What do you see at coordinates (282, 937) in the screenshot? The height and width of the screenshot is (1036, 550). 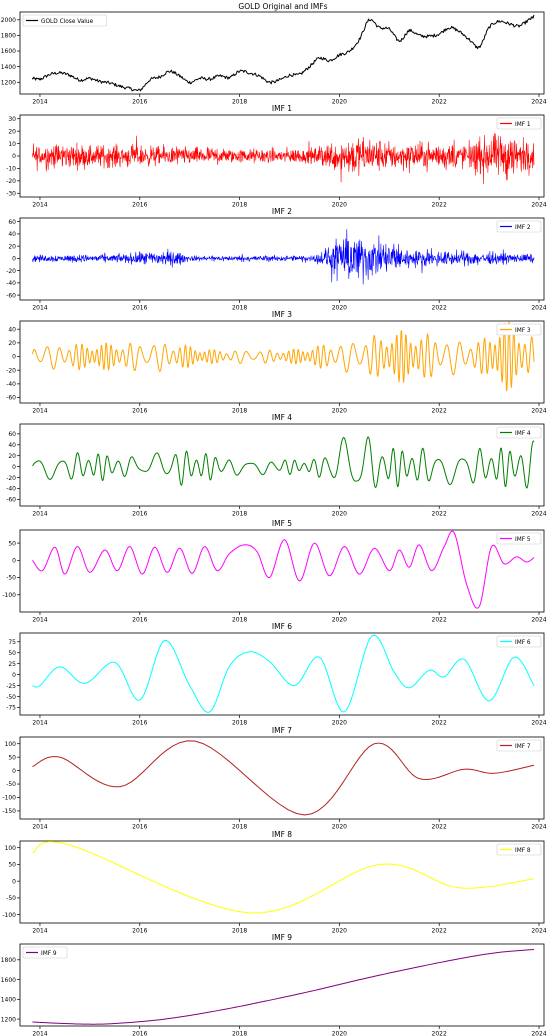 I see `panel-title: IMF 9` at bounding box center [282, 937].